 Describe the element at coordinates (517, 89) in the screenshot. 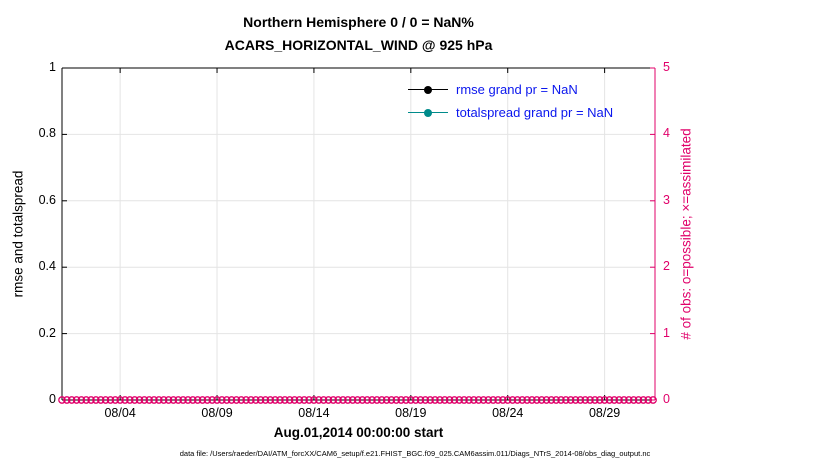

I see `legend-label-rmse: rmse grand pr = NaN` at that location.